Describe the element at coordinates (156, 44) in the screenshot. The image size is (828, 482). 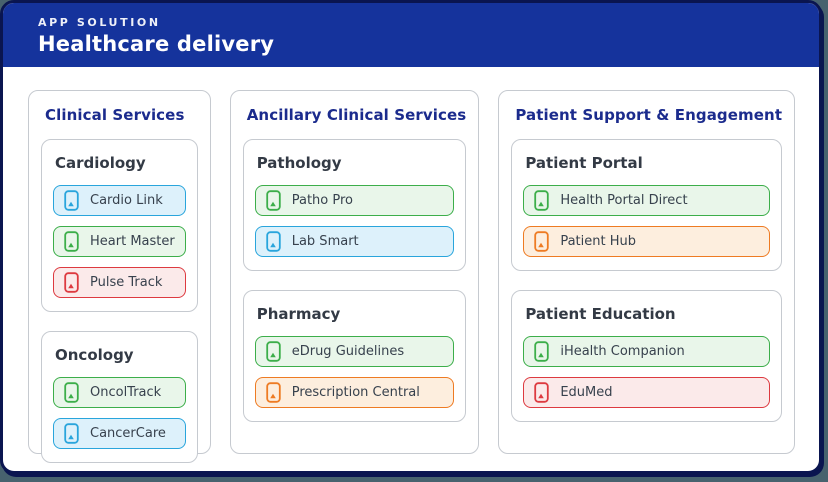
I see `page-title: Healthcare delivery` at that location.